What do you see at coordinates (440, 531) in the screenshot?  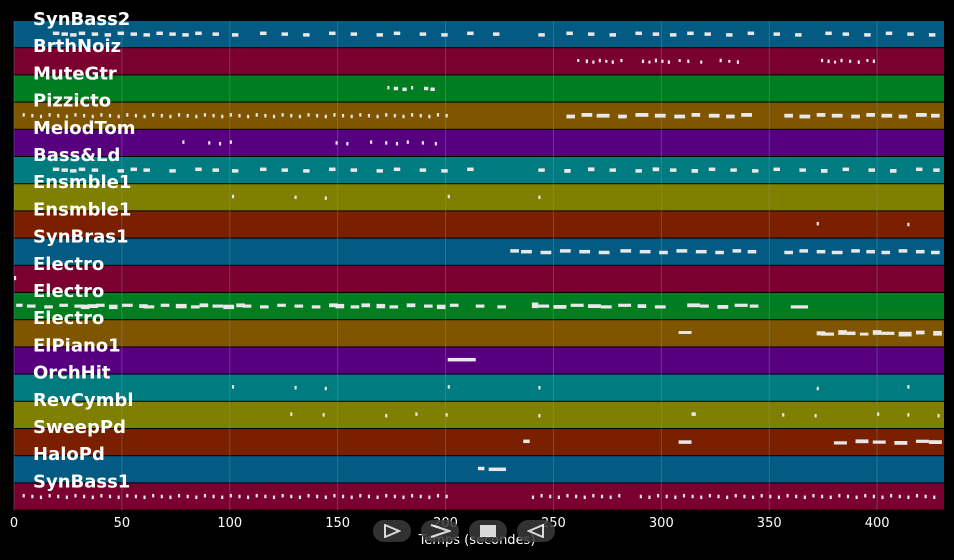 I see `forward-button` at bounding box center [440, 531].